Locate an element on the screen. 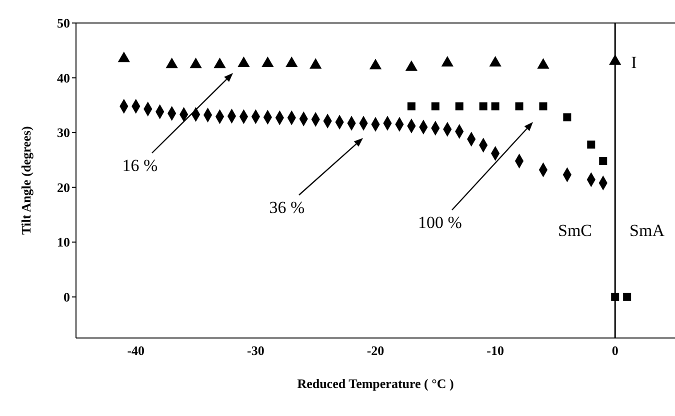 This screenshot has height=416, width=675. x-tick-label: -10 is located at coordinates (495, 350).